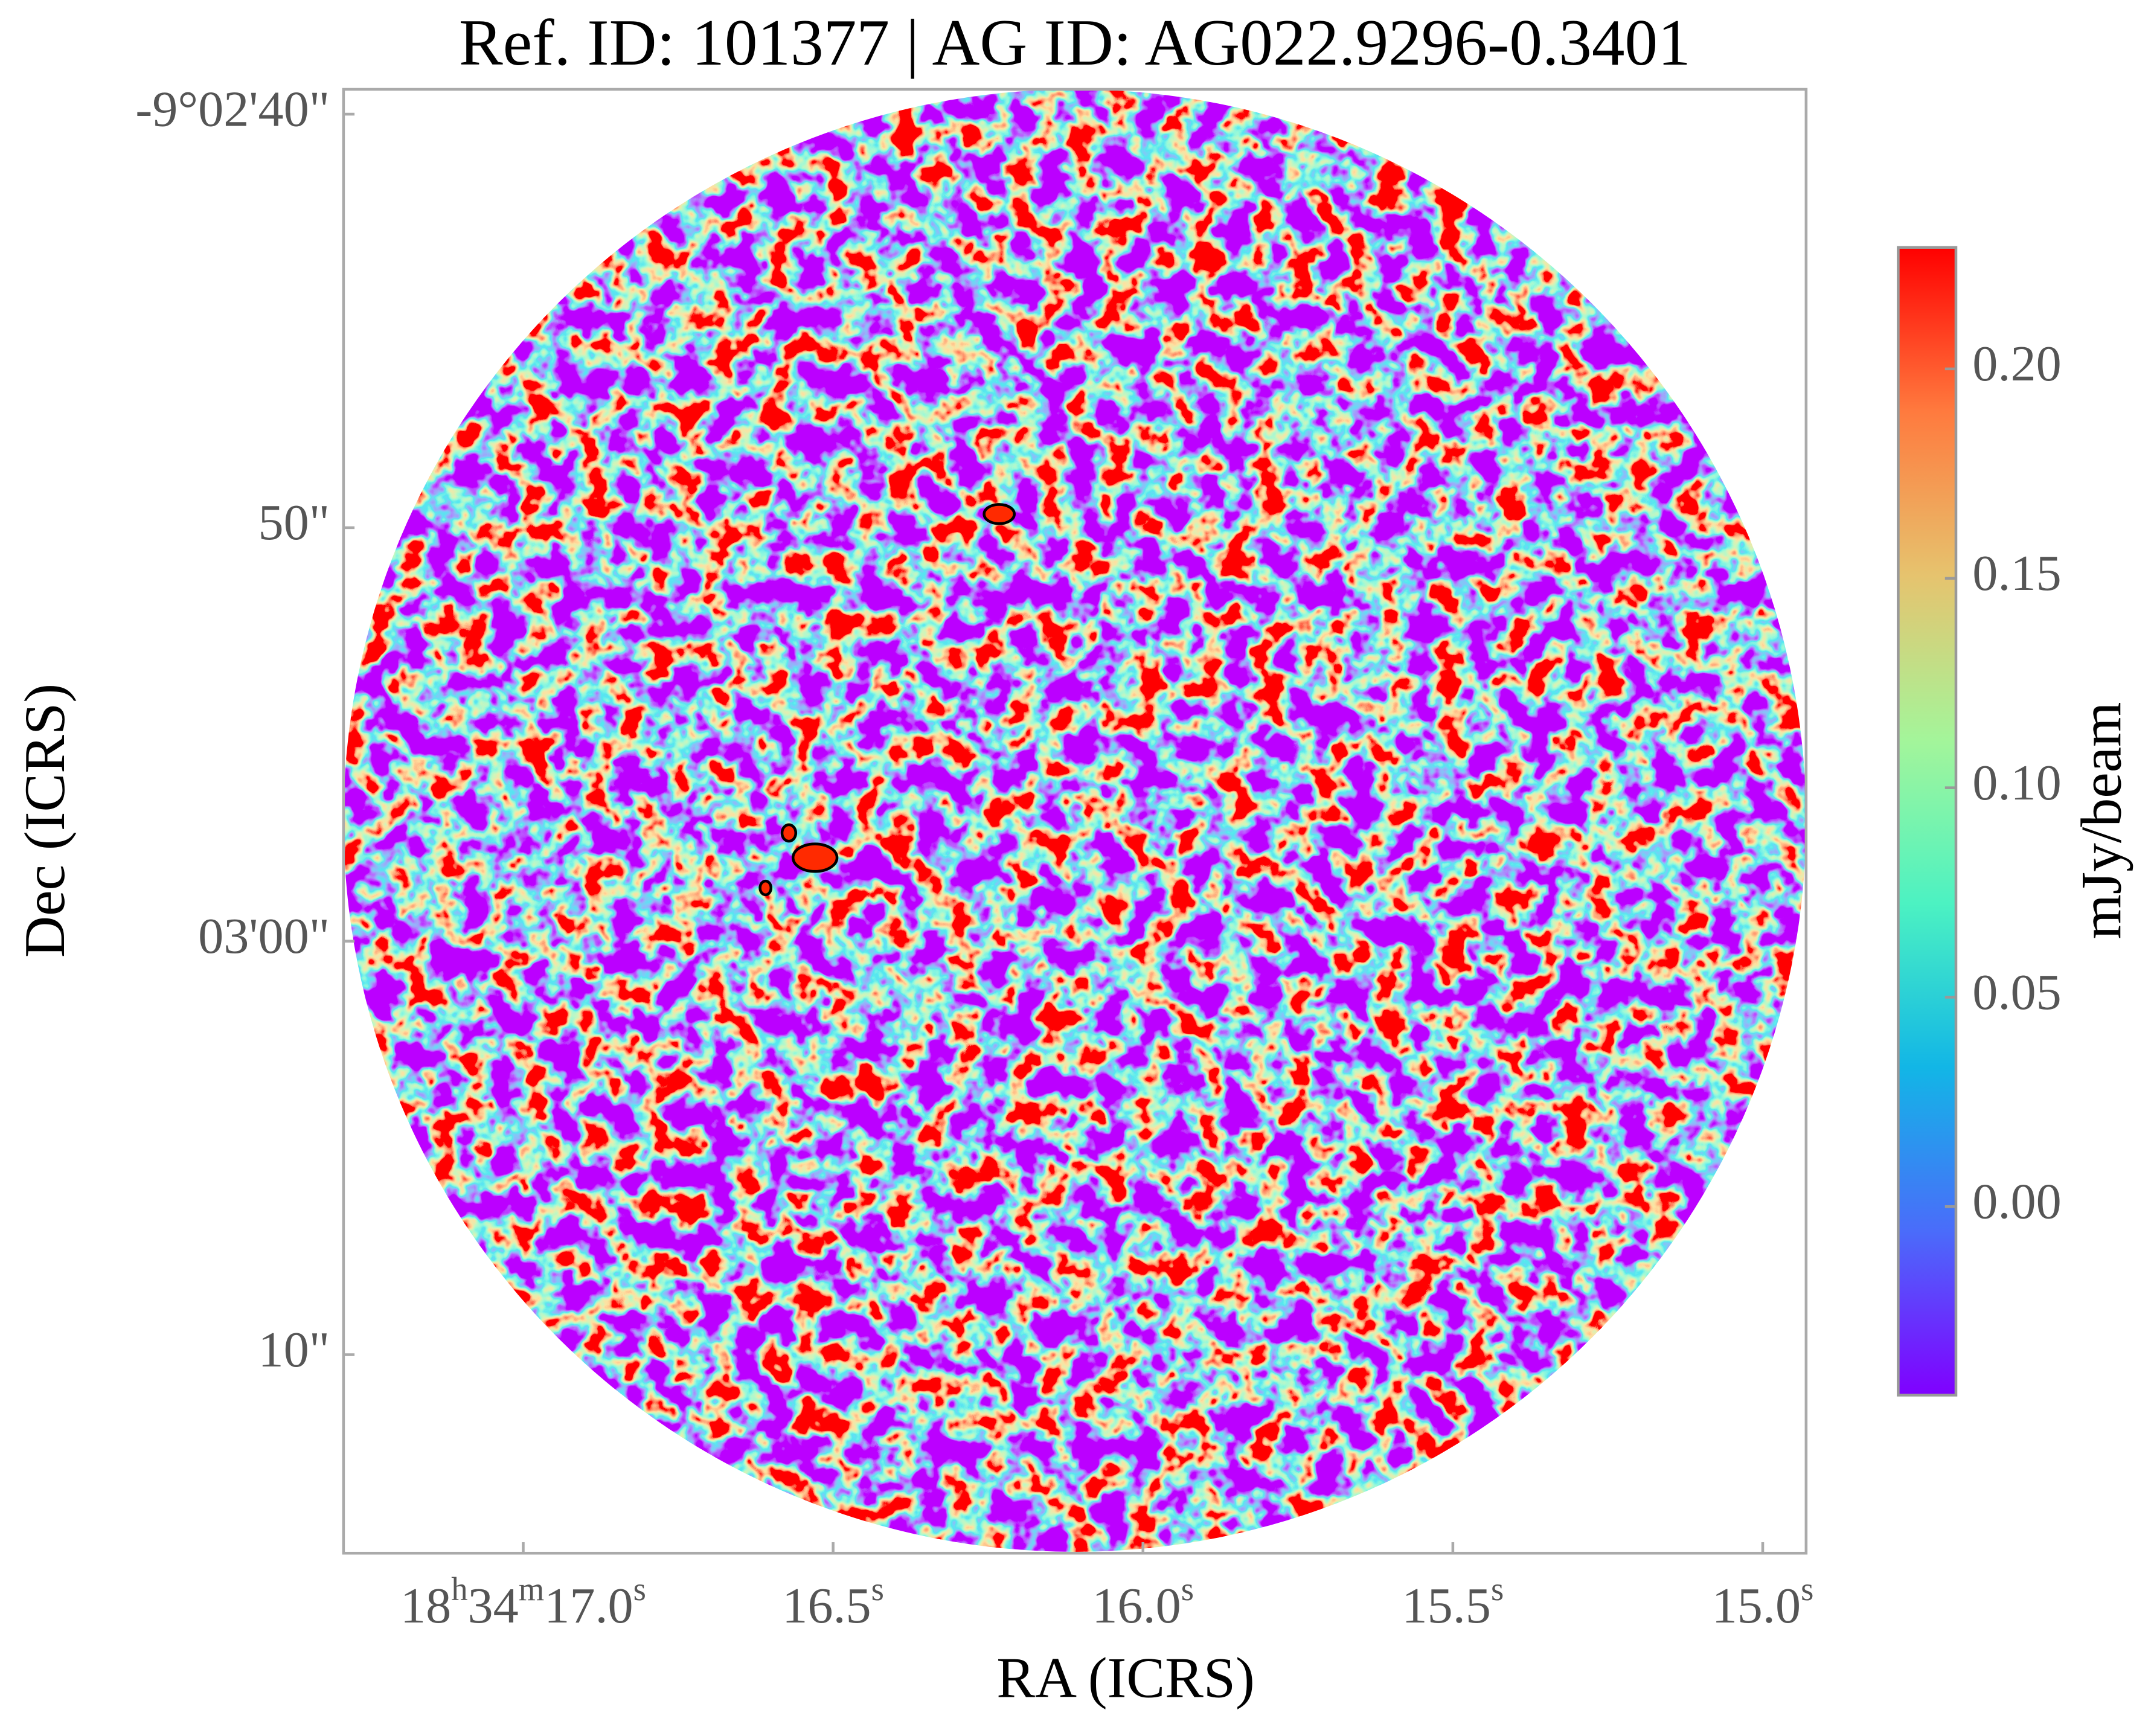 The height and width of the screenshot is (1736, 2151). What do you see at coordinates (523, 1602) in the screenshot?
I see `x-tick-label: 18h34m17.0s` at bounding box center [523, 1602].